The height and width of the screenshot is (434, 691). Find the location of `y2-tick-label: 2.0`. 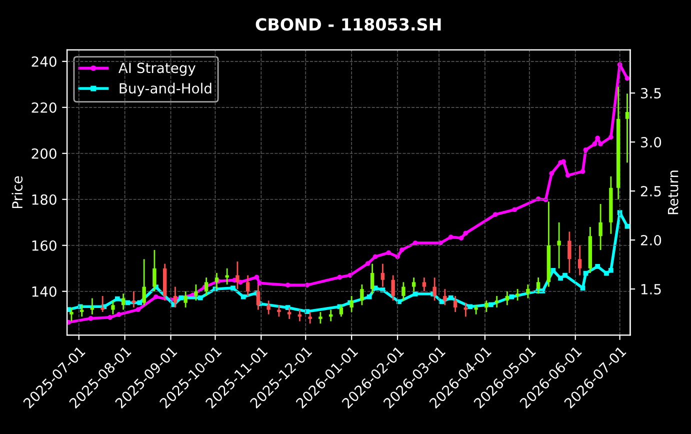

y2-tick-label: 2.0 is located at coordinates (651, 240).